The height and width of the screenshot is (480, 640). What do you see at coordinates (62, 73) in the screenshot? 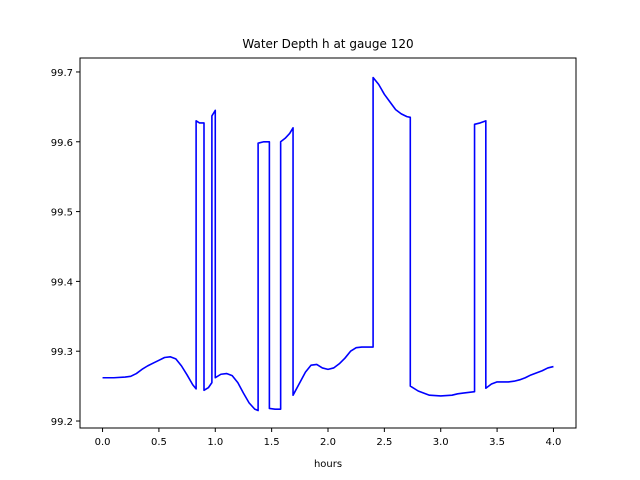
I see `y-tick-label: 99.7` at bounding box center [62, 73].